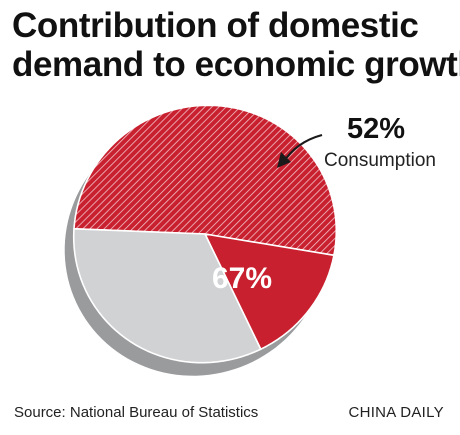 This screenshot has width=460, height=435. I want to click on publisher-credit: CHINA DAILY, so click(396, 412).